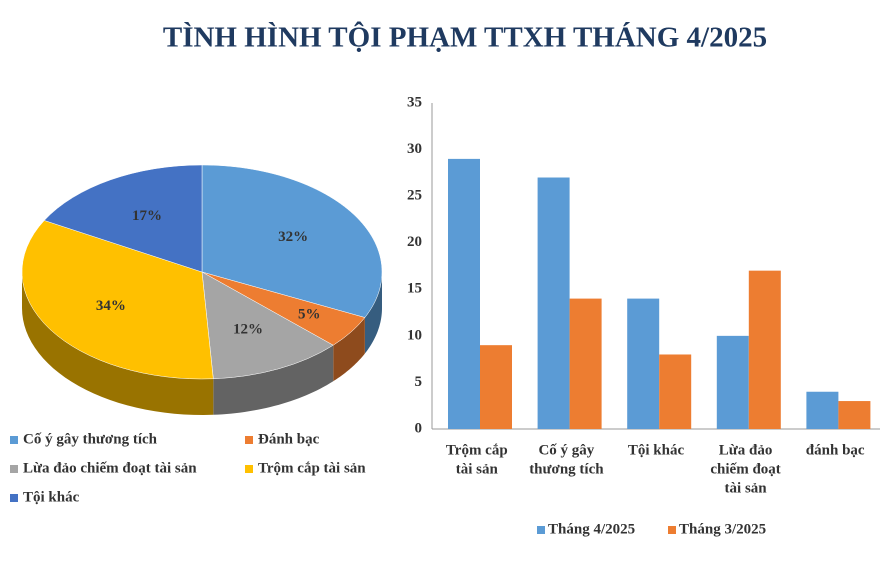  Describe the element at coordinates (835, 450) in the screenshot. I see `x-tick-label: đánh bạc` at that location.